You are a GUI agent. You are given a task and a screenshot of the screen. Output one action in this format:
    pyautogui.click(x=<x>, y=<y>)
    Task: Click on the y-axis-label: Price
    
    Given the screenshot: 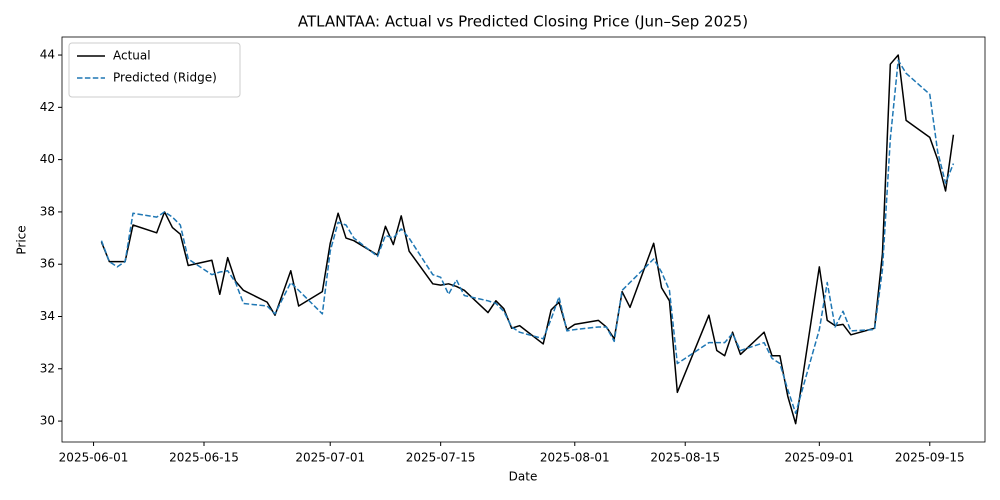 What is the action you would take?
    pyautogui.click(x=22, y=239)
    